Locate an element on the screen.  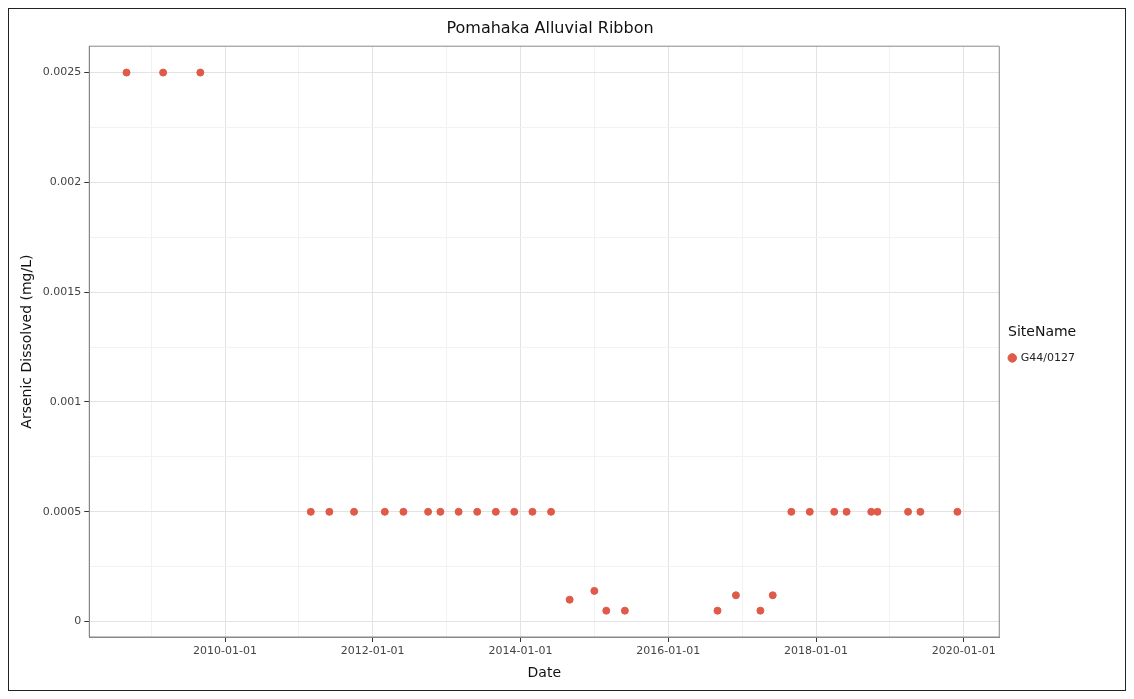
legend-title: SiteName is located at coordinates (1042, 331).